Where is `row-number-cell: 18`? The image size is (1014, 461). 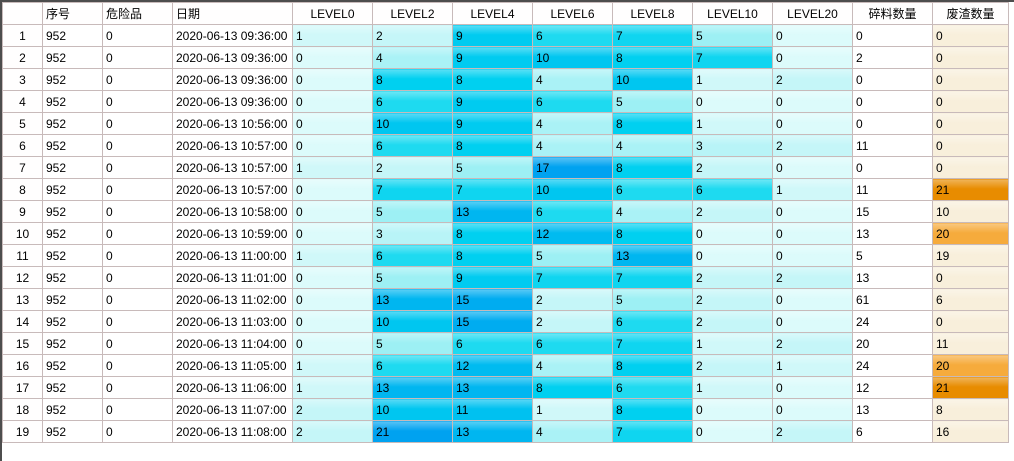
row-number-cell: 18 is located at coordinates (22, 409).